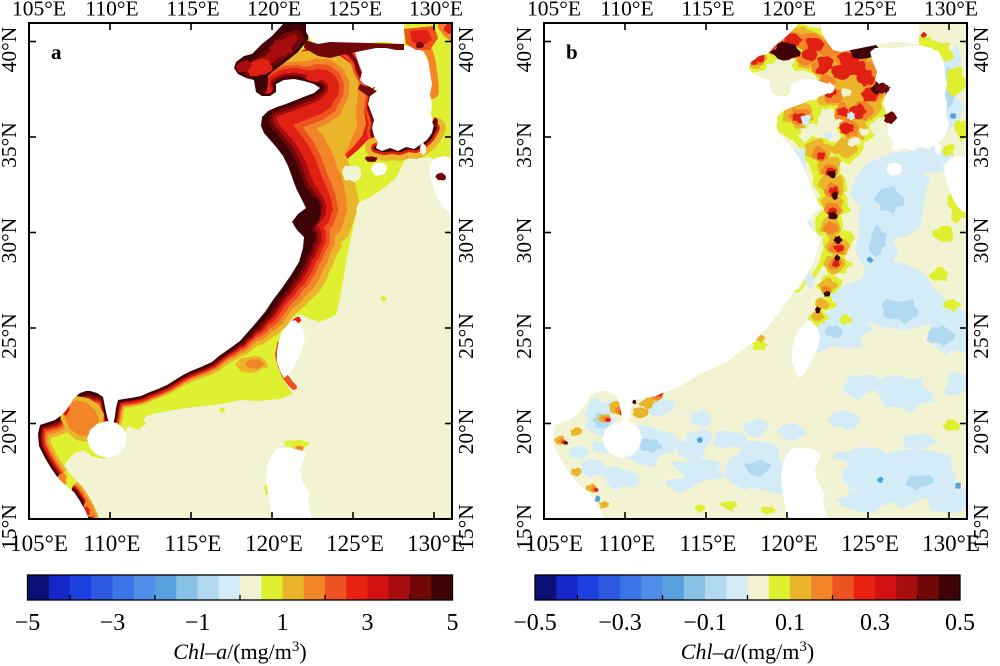 The image size is (1000, 666). Describe the element at coordinates (960, 623) in the screenshot. I see `svg-text: 0.5` at that location.